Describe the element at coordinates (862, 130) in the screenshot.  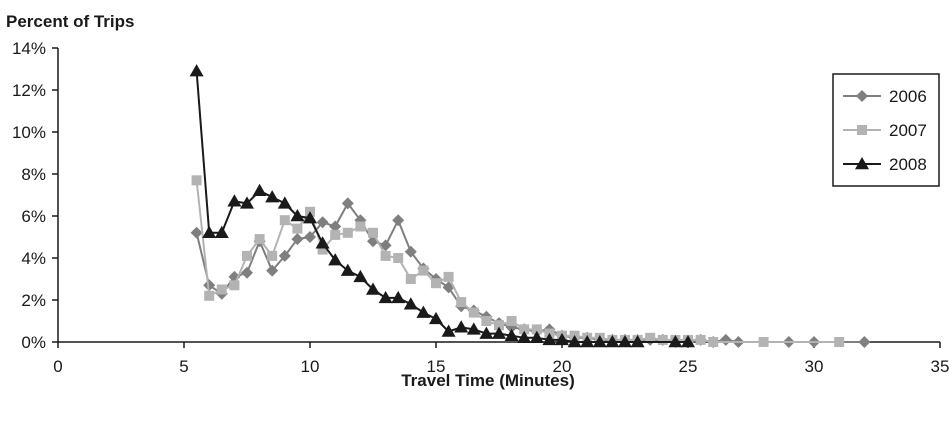
I see `legend-marker-2007` at that location.